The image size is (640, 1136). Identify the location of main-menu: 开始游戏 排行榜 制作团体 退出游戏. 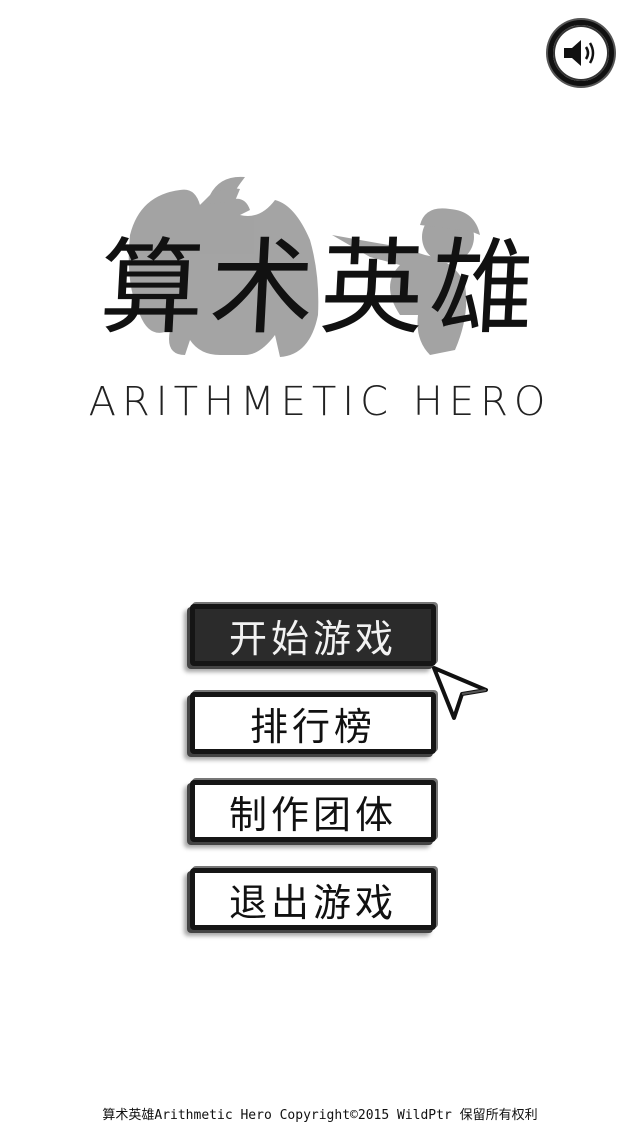
(318, 780).